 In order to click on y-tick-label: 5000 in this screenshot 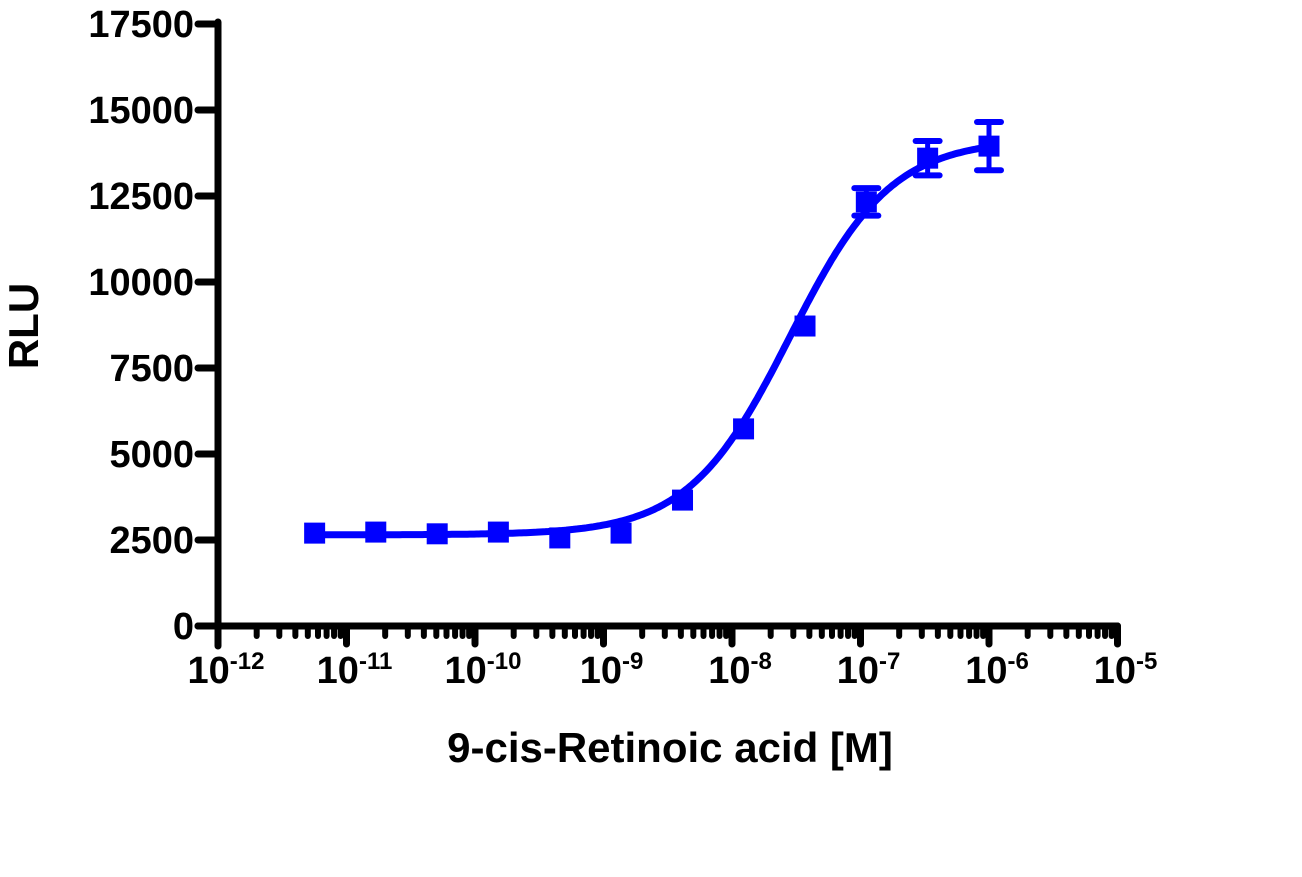, I will do `click(151, 455)`.